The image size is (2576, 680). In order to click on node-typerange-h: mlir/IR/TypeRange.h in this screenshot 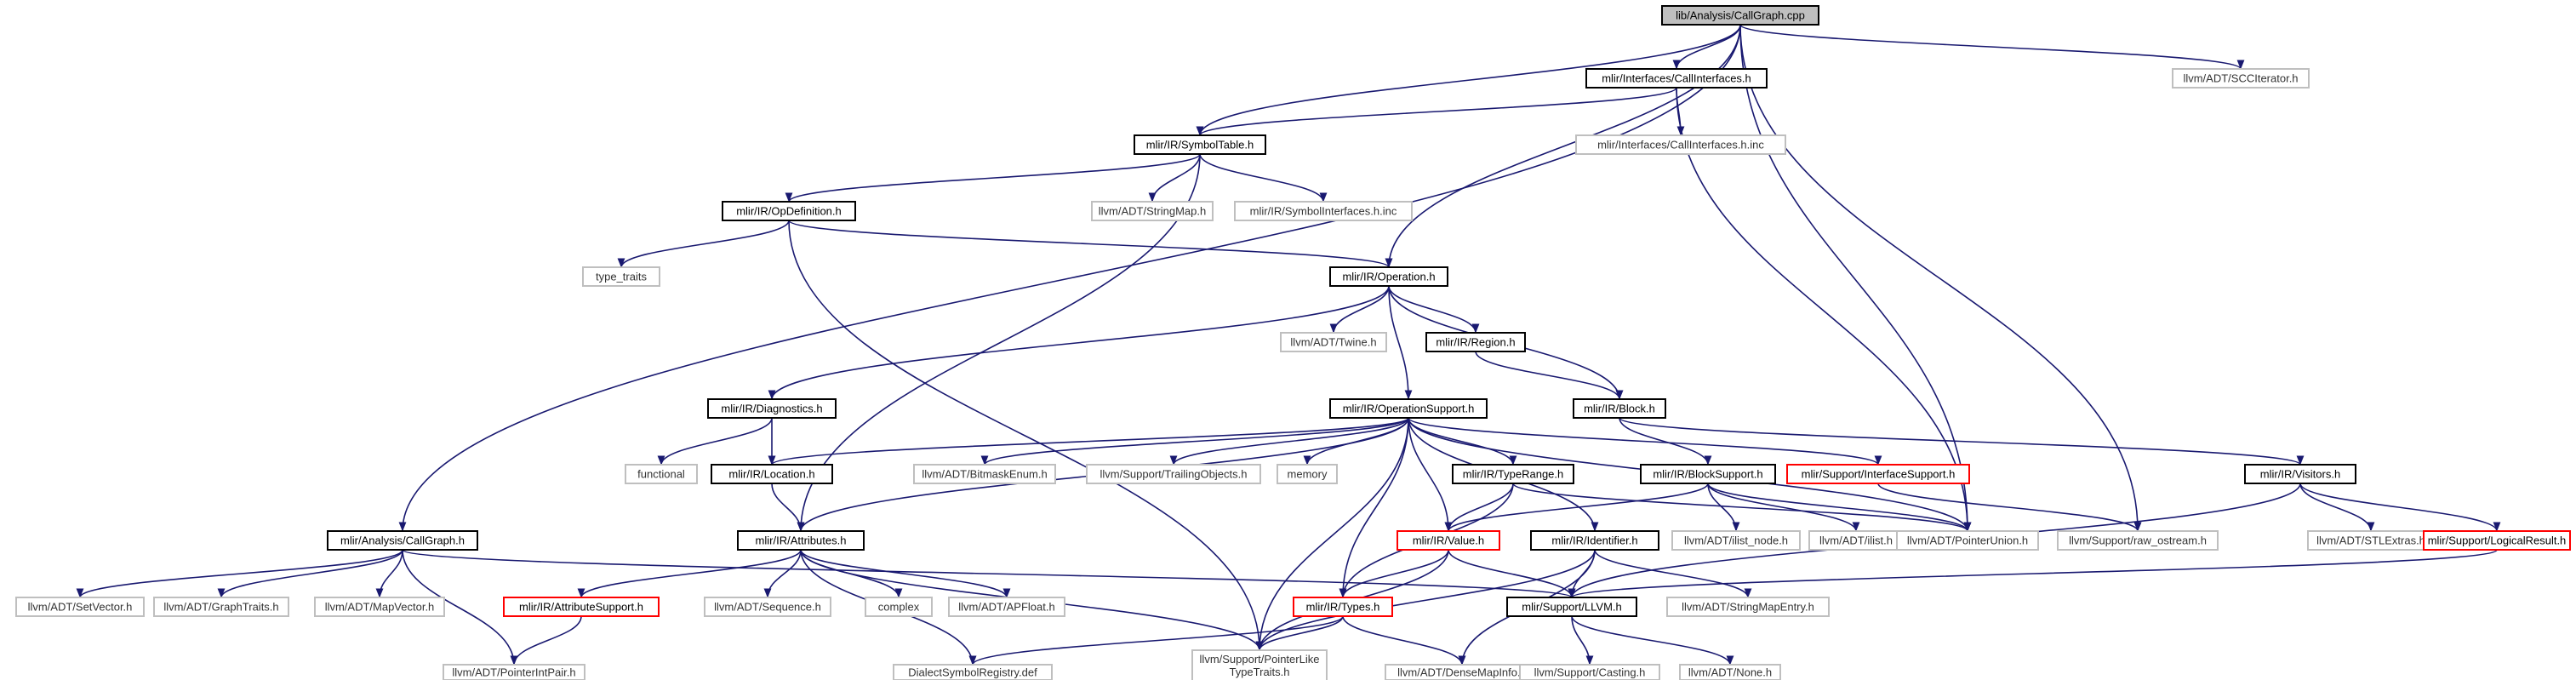, I will do `click(1513, 474)`.